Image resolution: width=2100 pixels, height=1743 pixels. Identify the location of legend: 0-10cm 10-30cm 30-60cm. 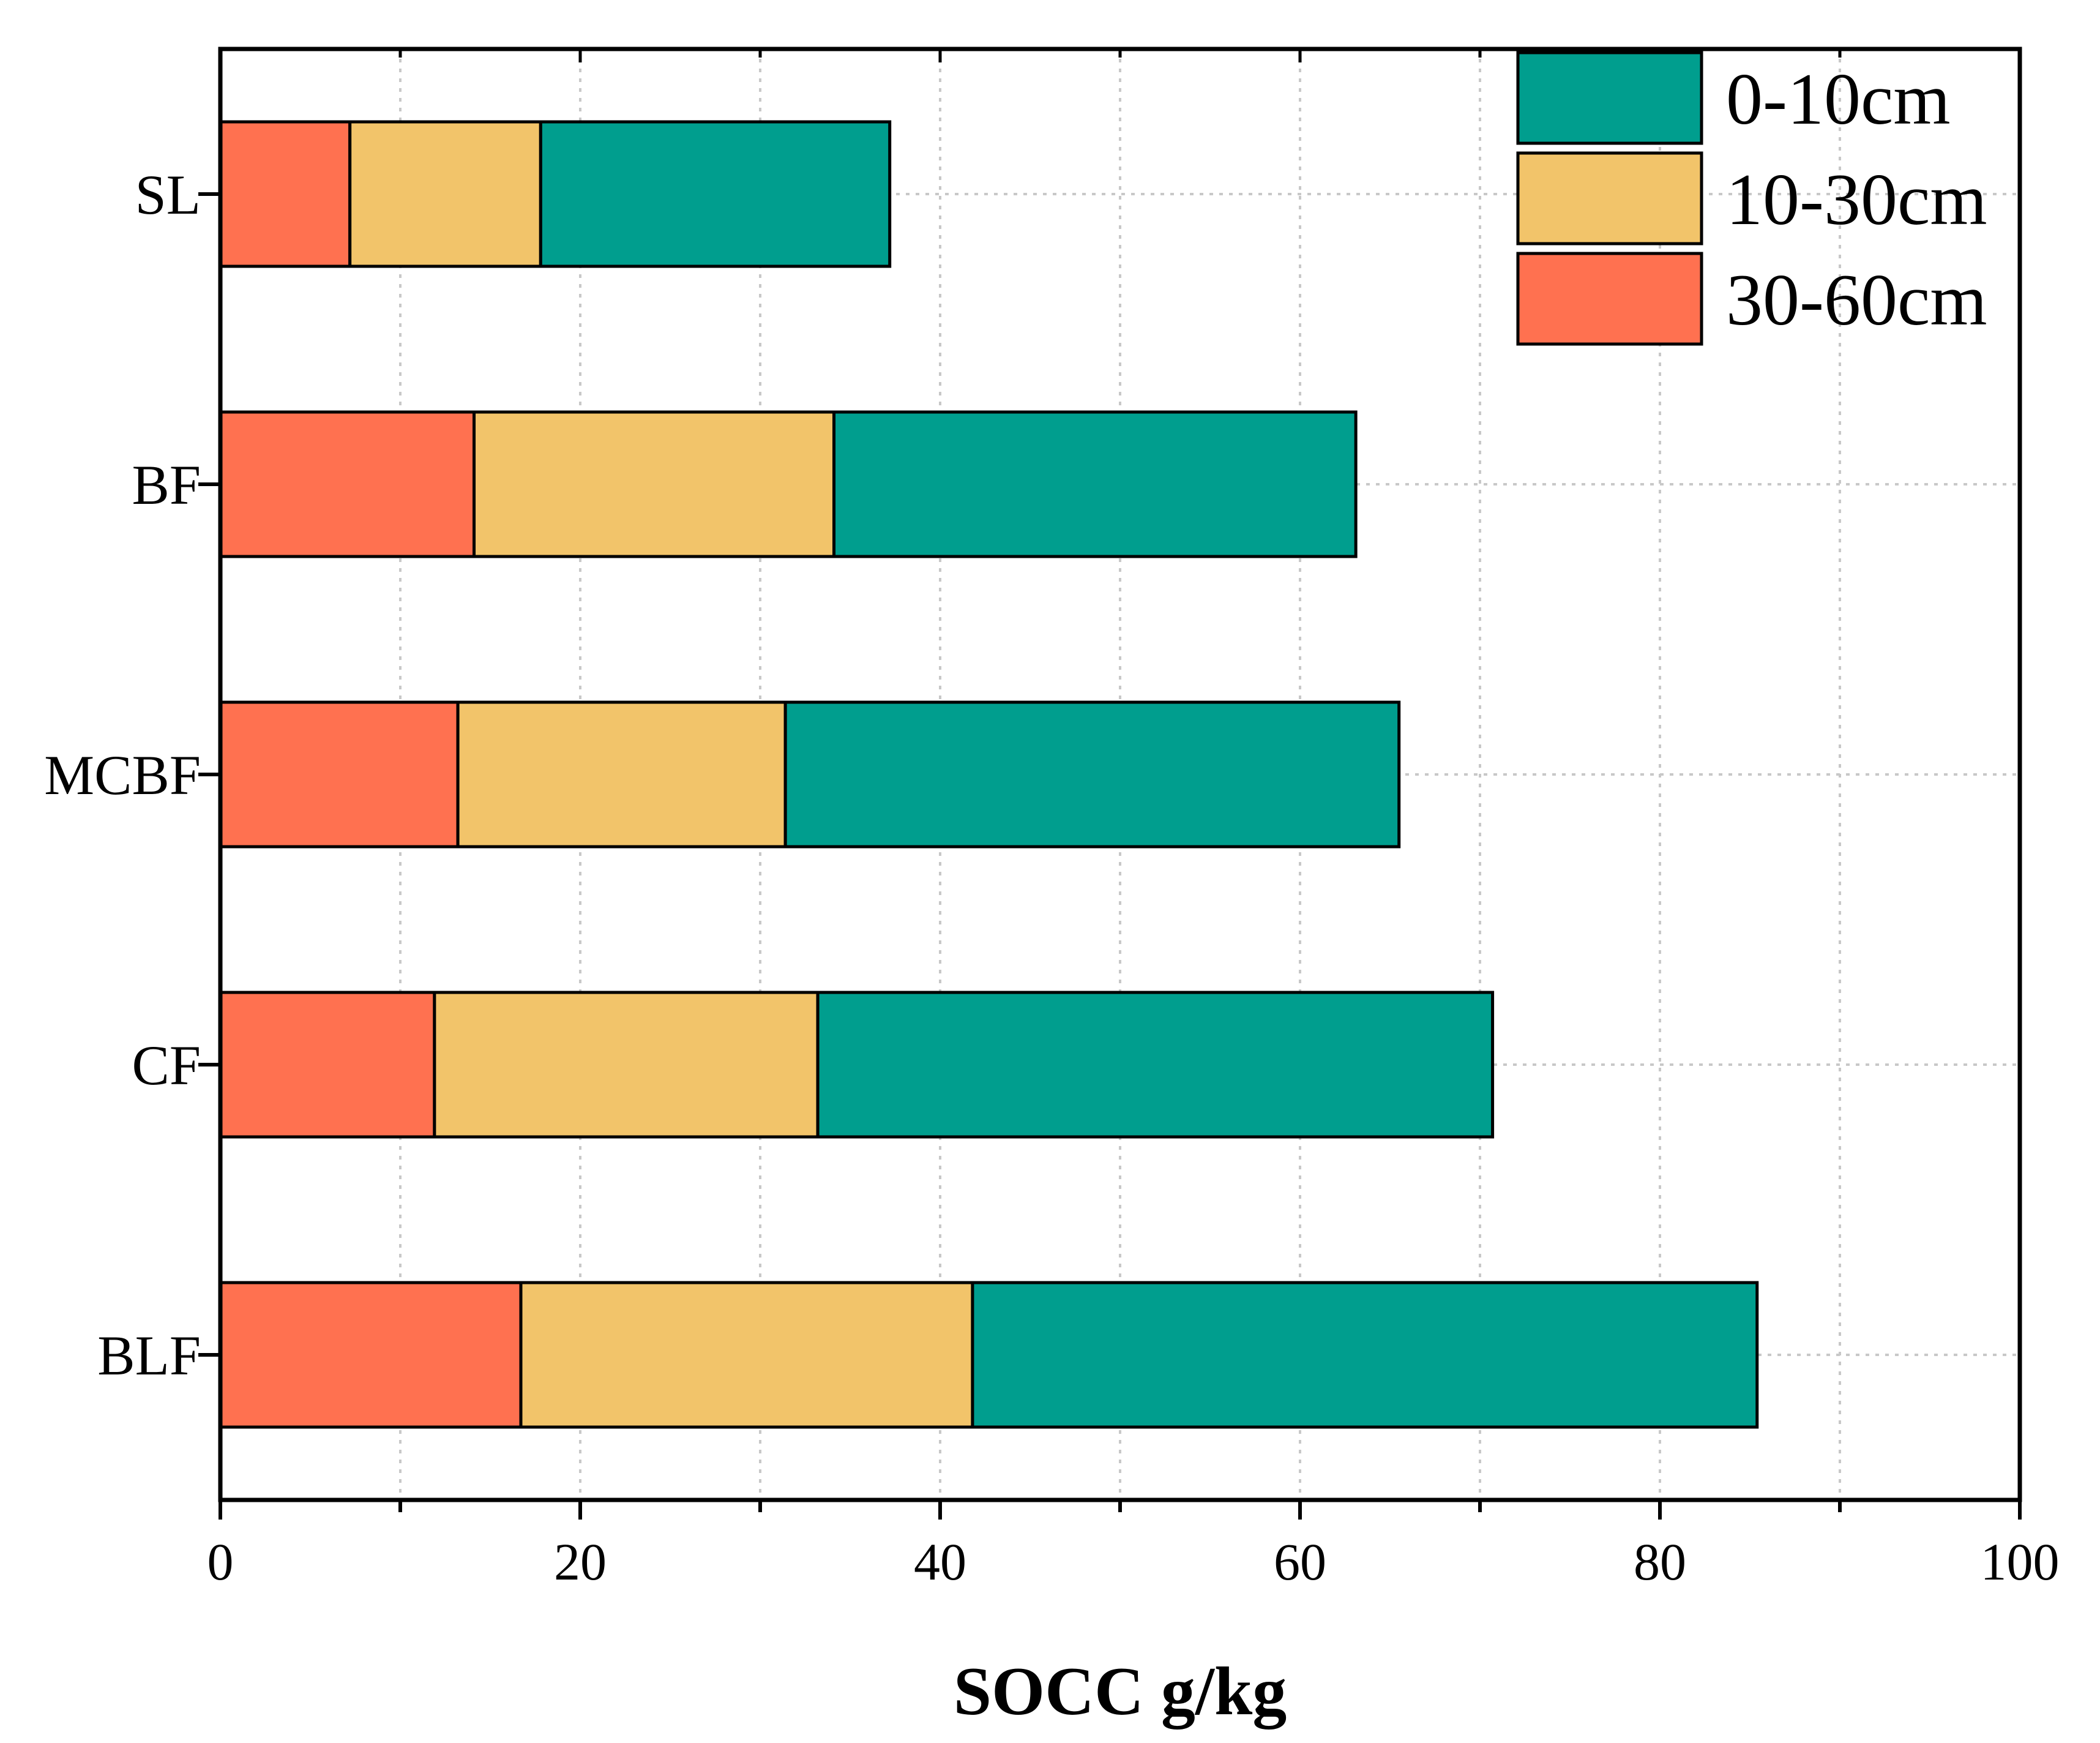
(1752, 198).